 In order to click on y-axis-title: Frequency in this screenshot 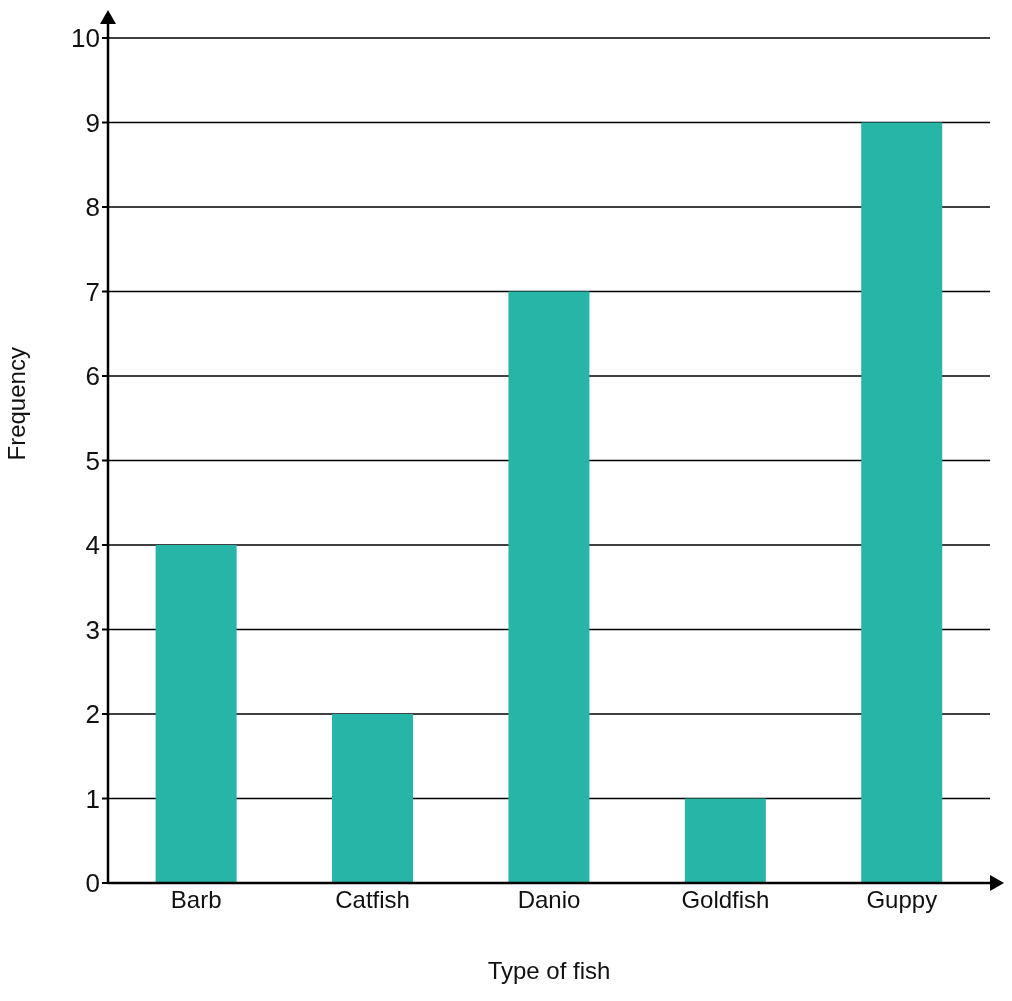, I will do `click(16, 404)`.